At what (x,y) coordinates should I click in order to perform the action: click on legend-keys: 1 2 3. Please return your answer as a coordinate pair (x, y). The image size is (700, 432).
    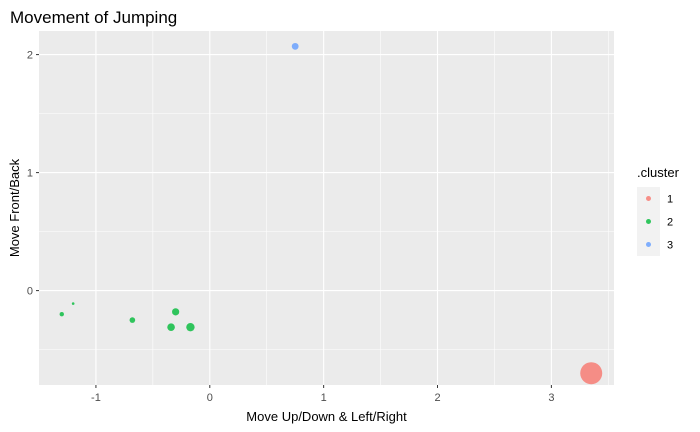
    Looking at the image, I should click on (655, 221).